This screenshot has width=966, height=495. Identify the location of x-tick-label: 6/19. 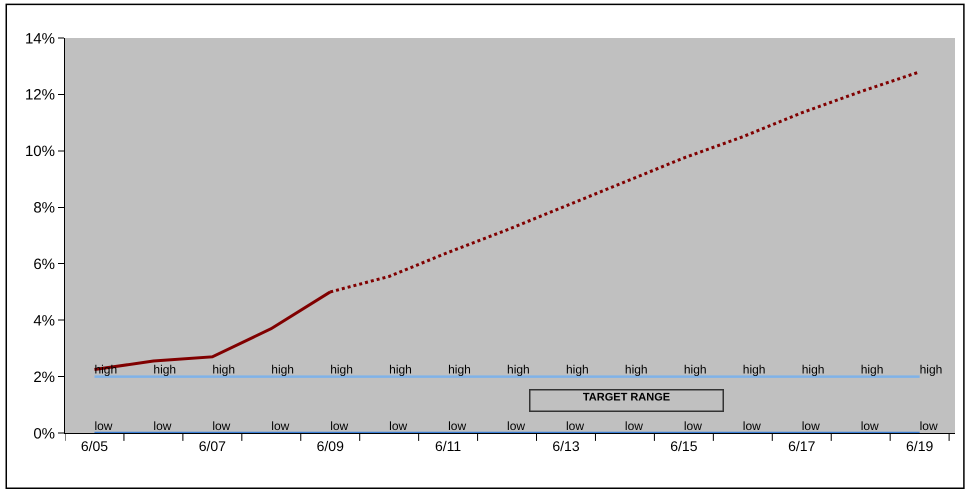
(920, 446).